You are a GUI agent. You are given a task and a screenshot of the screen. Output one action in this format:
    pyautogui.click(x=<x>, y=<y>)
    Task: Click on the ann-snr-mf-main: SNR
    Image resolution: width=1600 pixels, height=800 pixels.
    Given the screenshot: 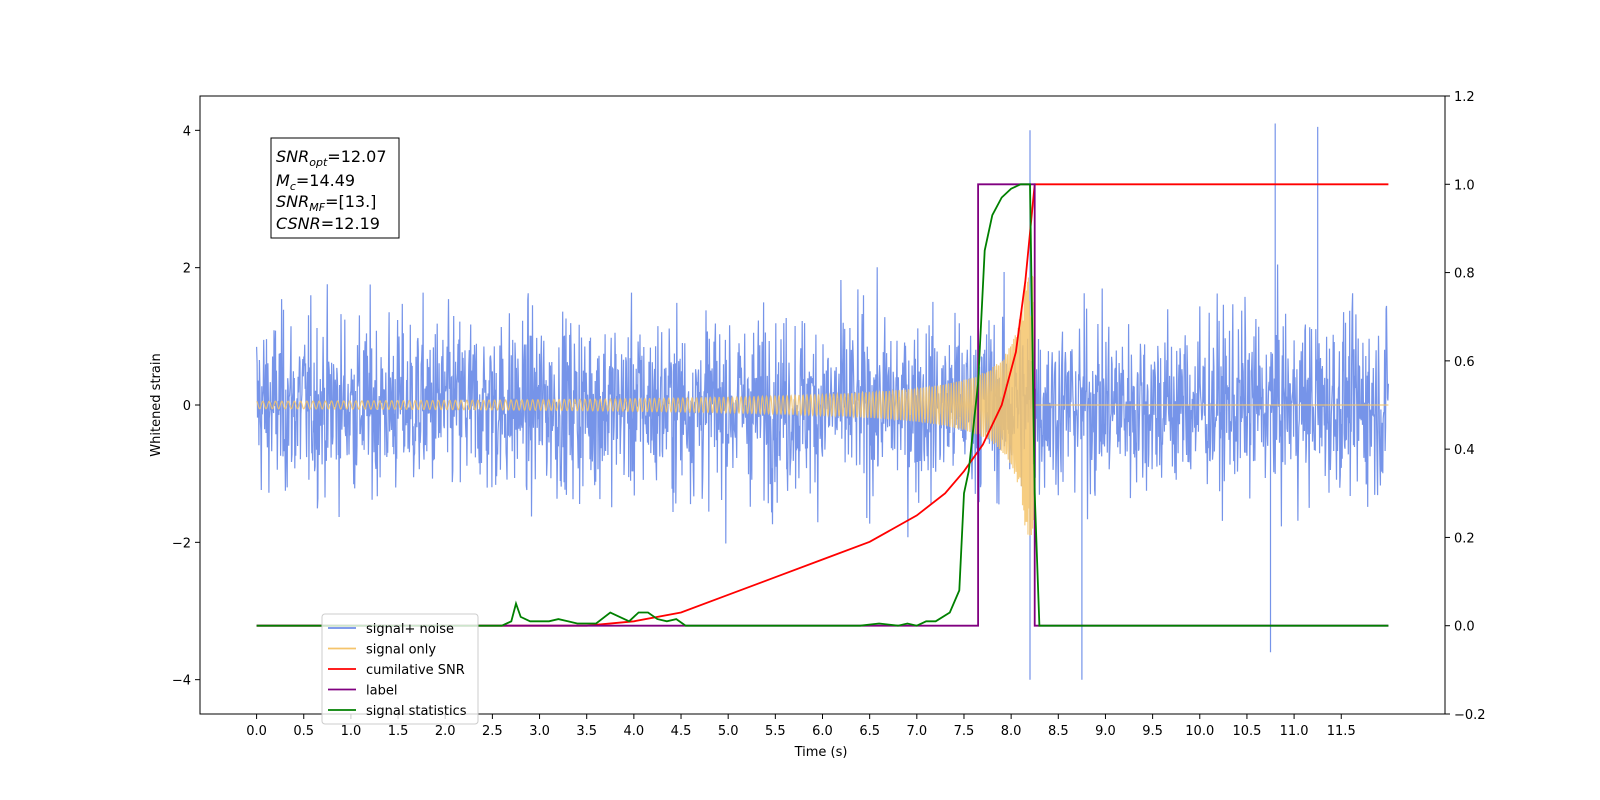 What is the action you would take?
    pyautogui.click(x=292, y=201)
    